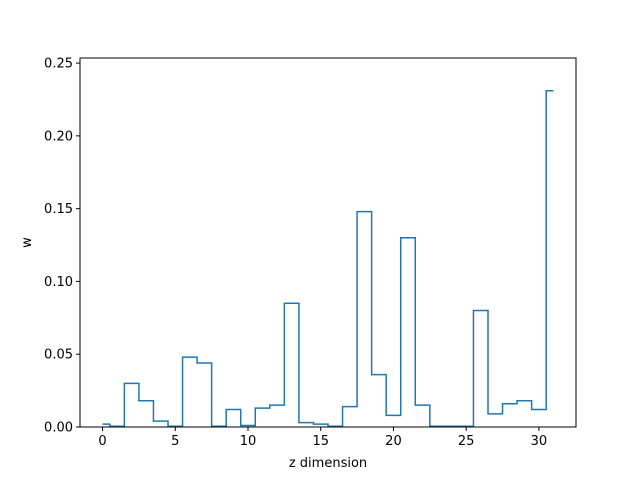 The width and height of the screenshot is (640, 484). Describe the element at coordinates (58, 136) in the screenshot. I see `y-tick-label: 0.20` at that location.